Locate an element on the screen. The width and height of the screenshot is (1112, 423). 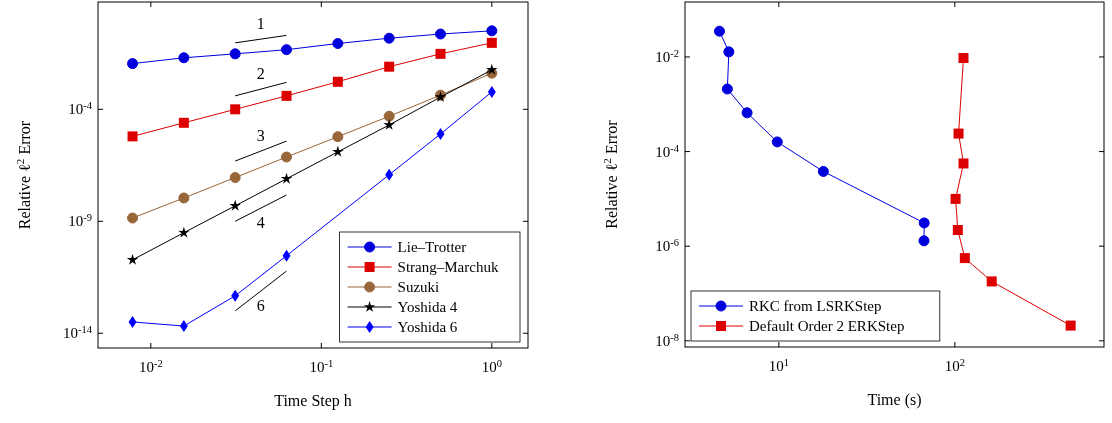
annotation: 1 is located at coordinates (260, 24).